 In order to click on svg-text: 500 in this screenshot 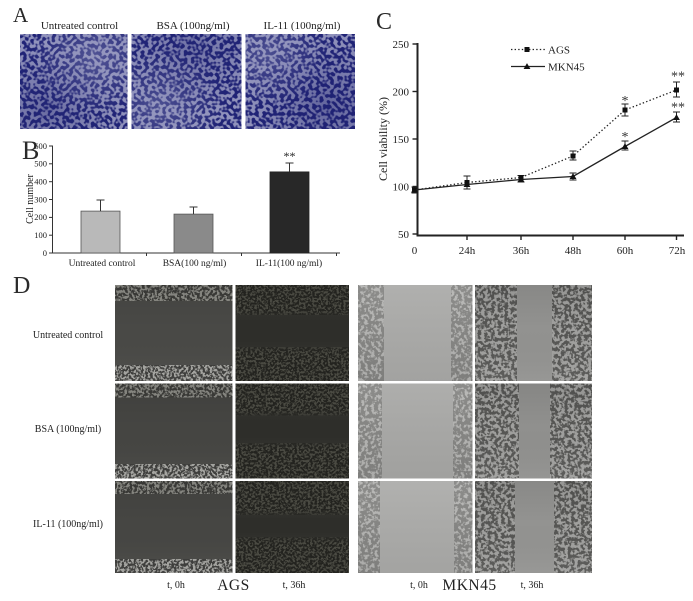, I will do `click(40, 164)`.